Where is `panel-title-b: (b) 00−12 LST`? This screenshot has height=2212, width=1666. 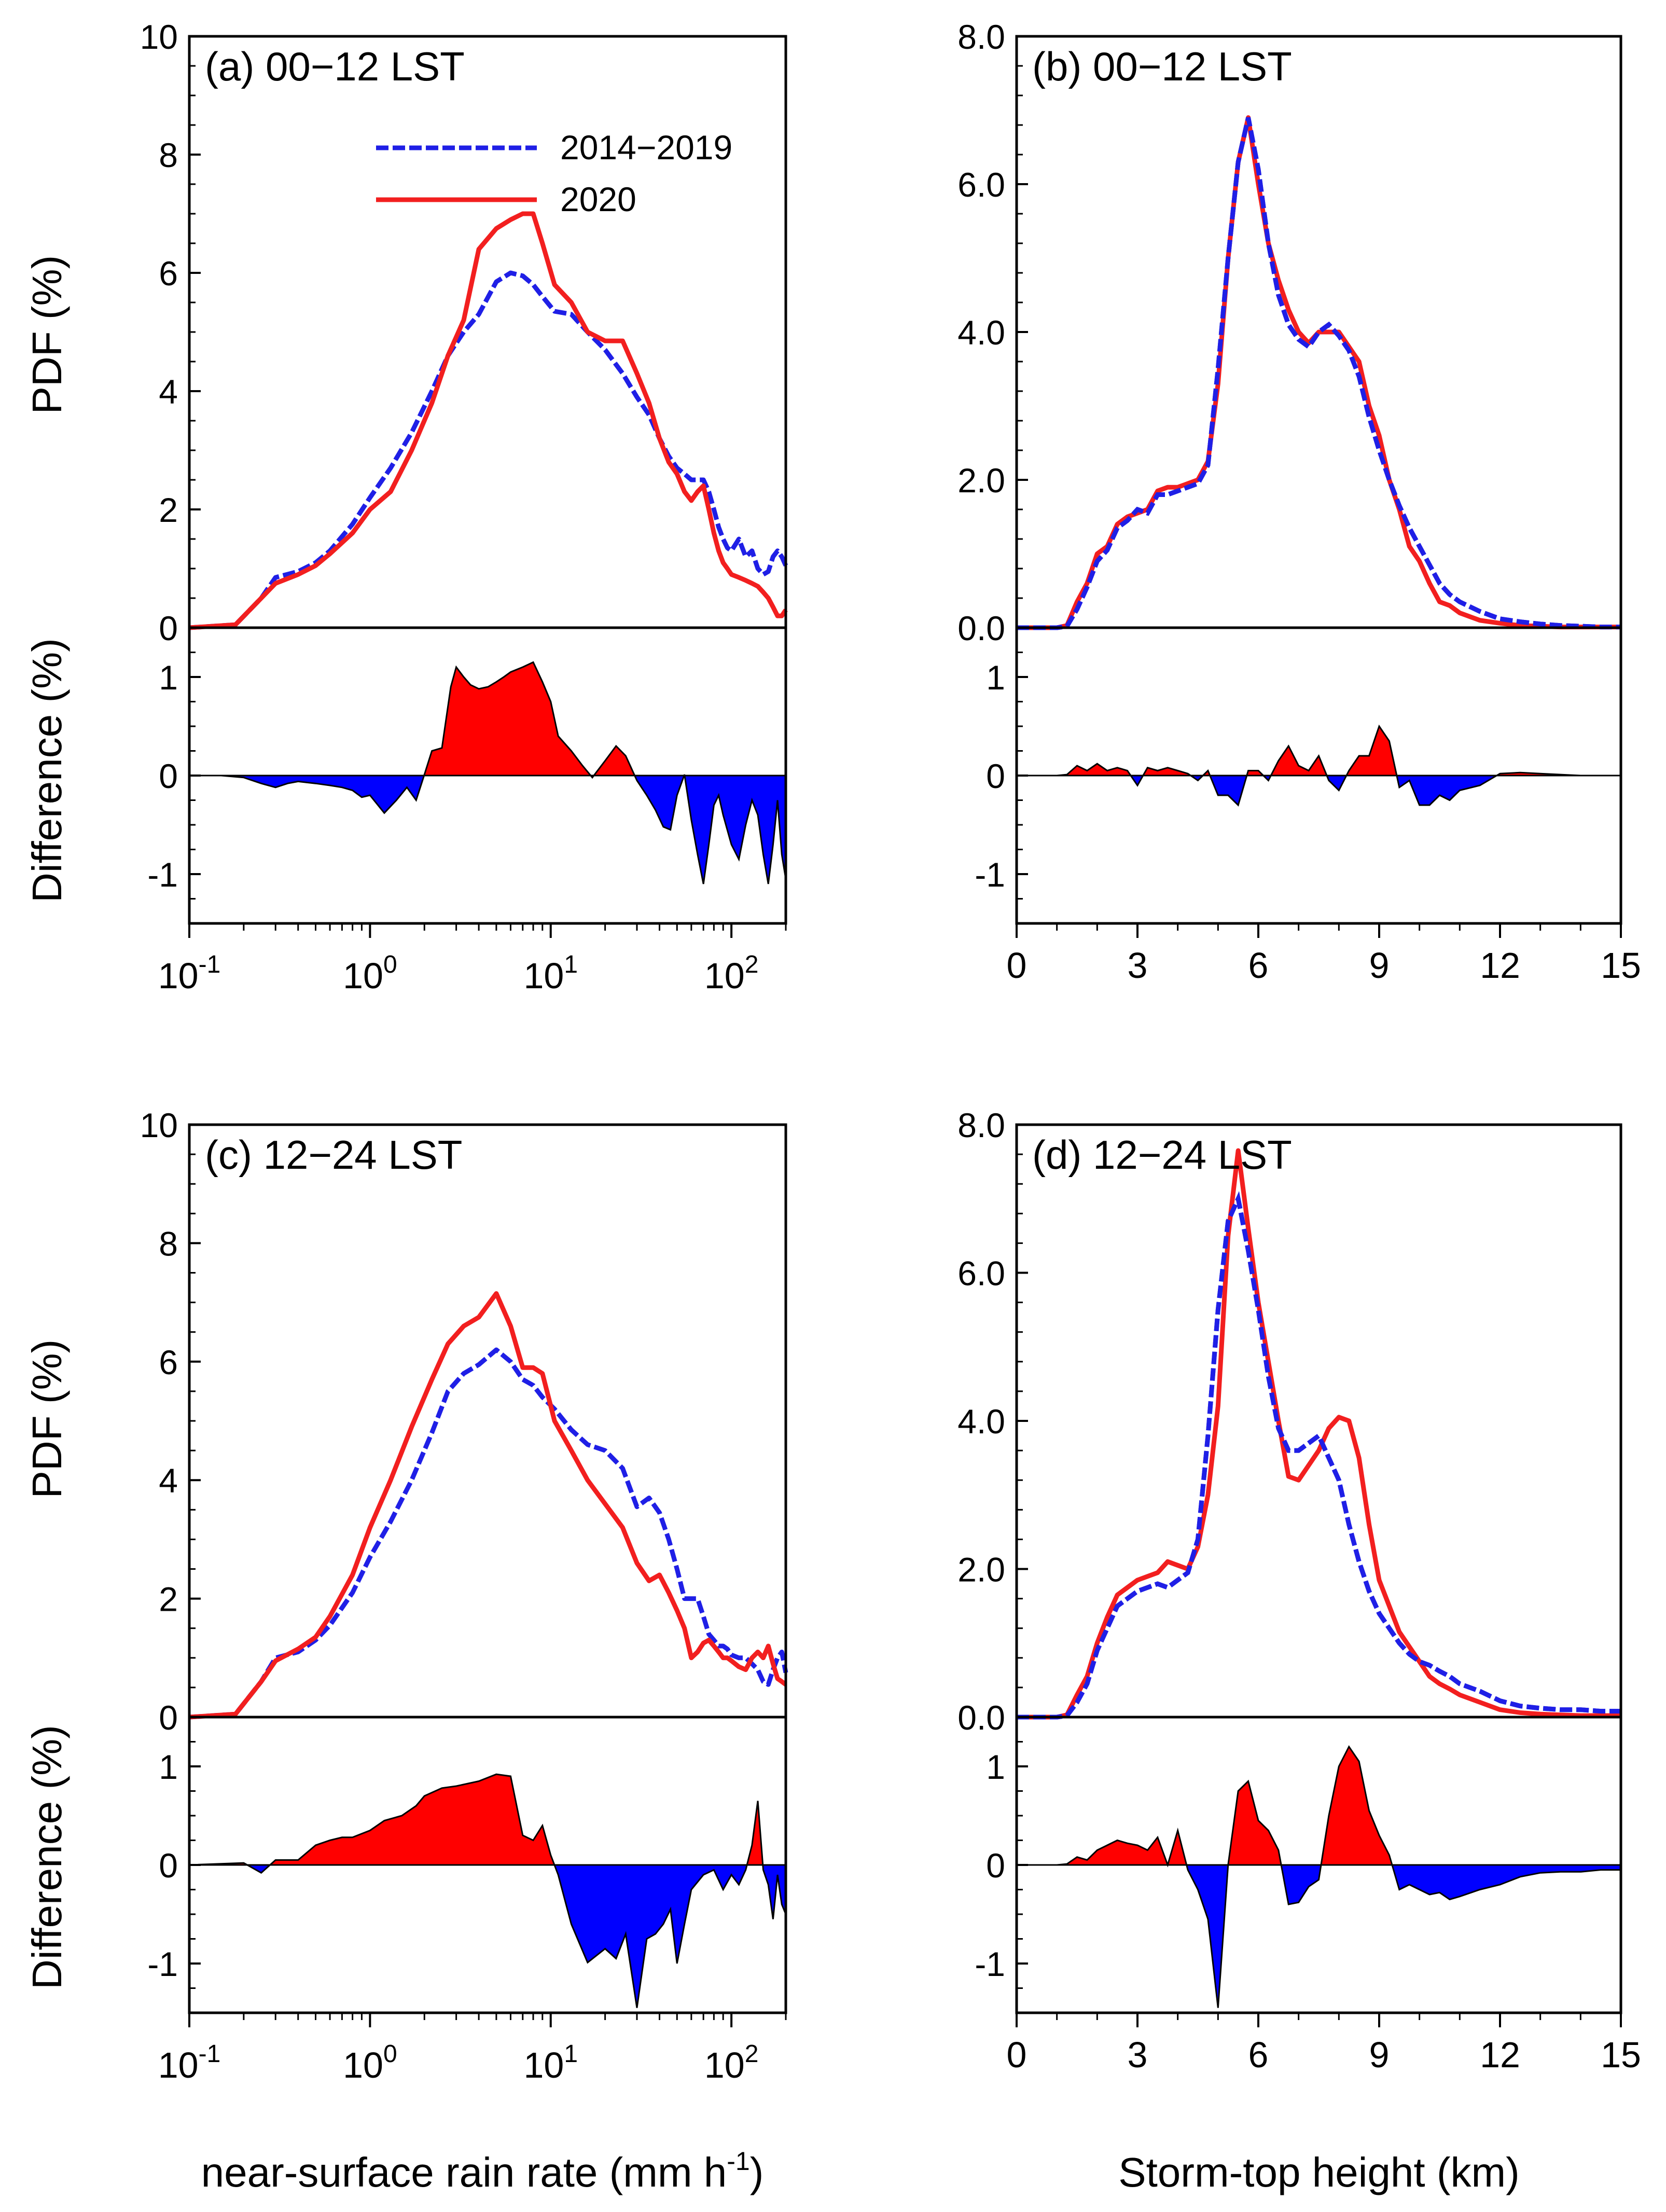 panel-title-b: (b) 00−12 LST is located at coordinates (1162, 66).